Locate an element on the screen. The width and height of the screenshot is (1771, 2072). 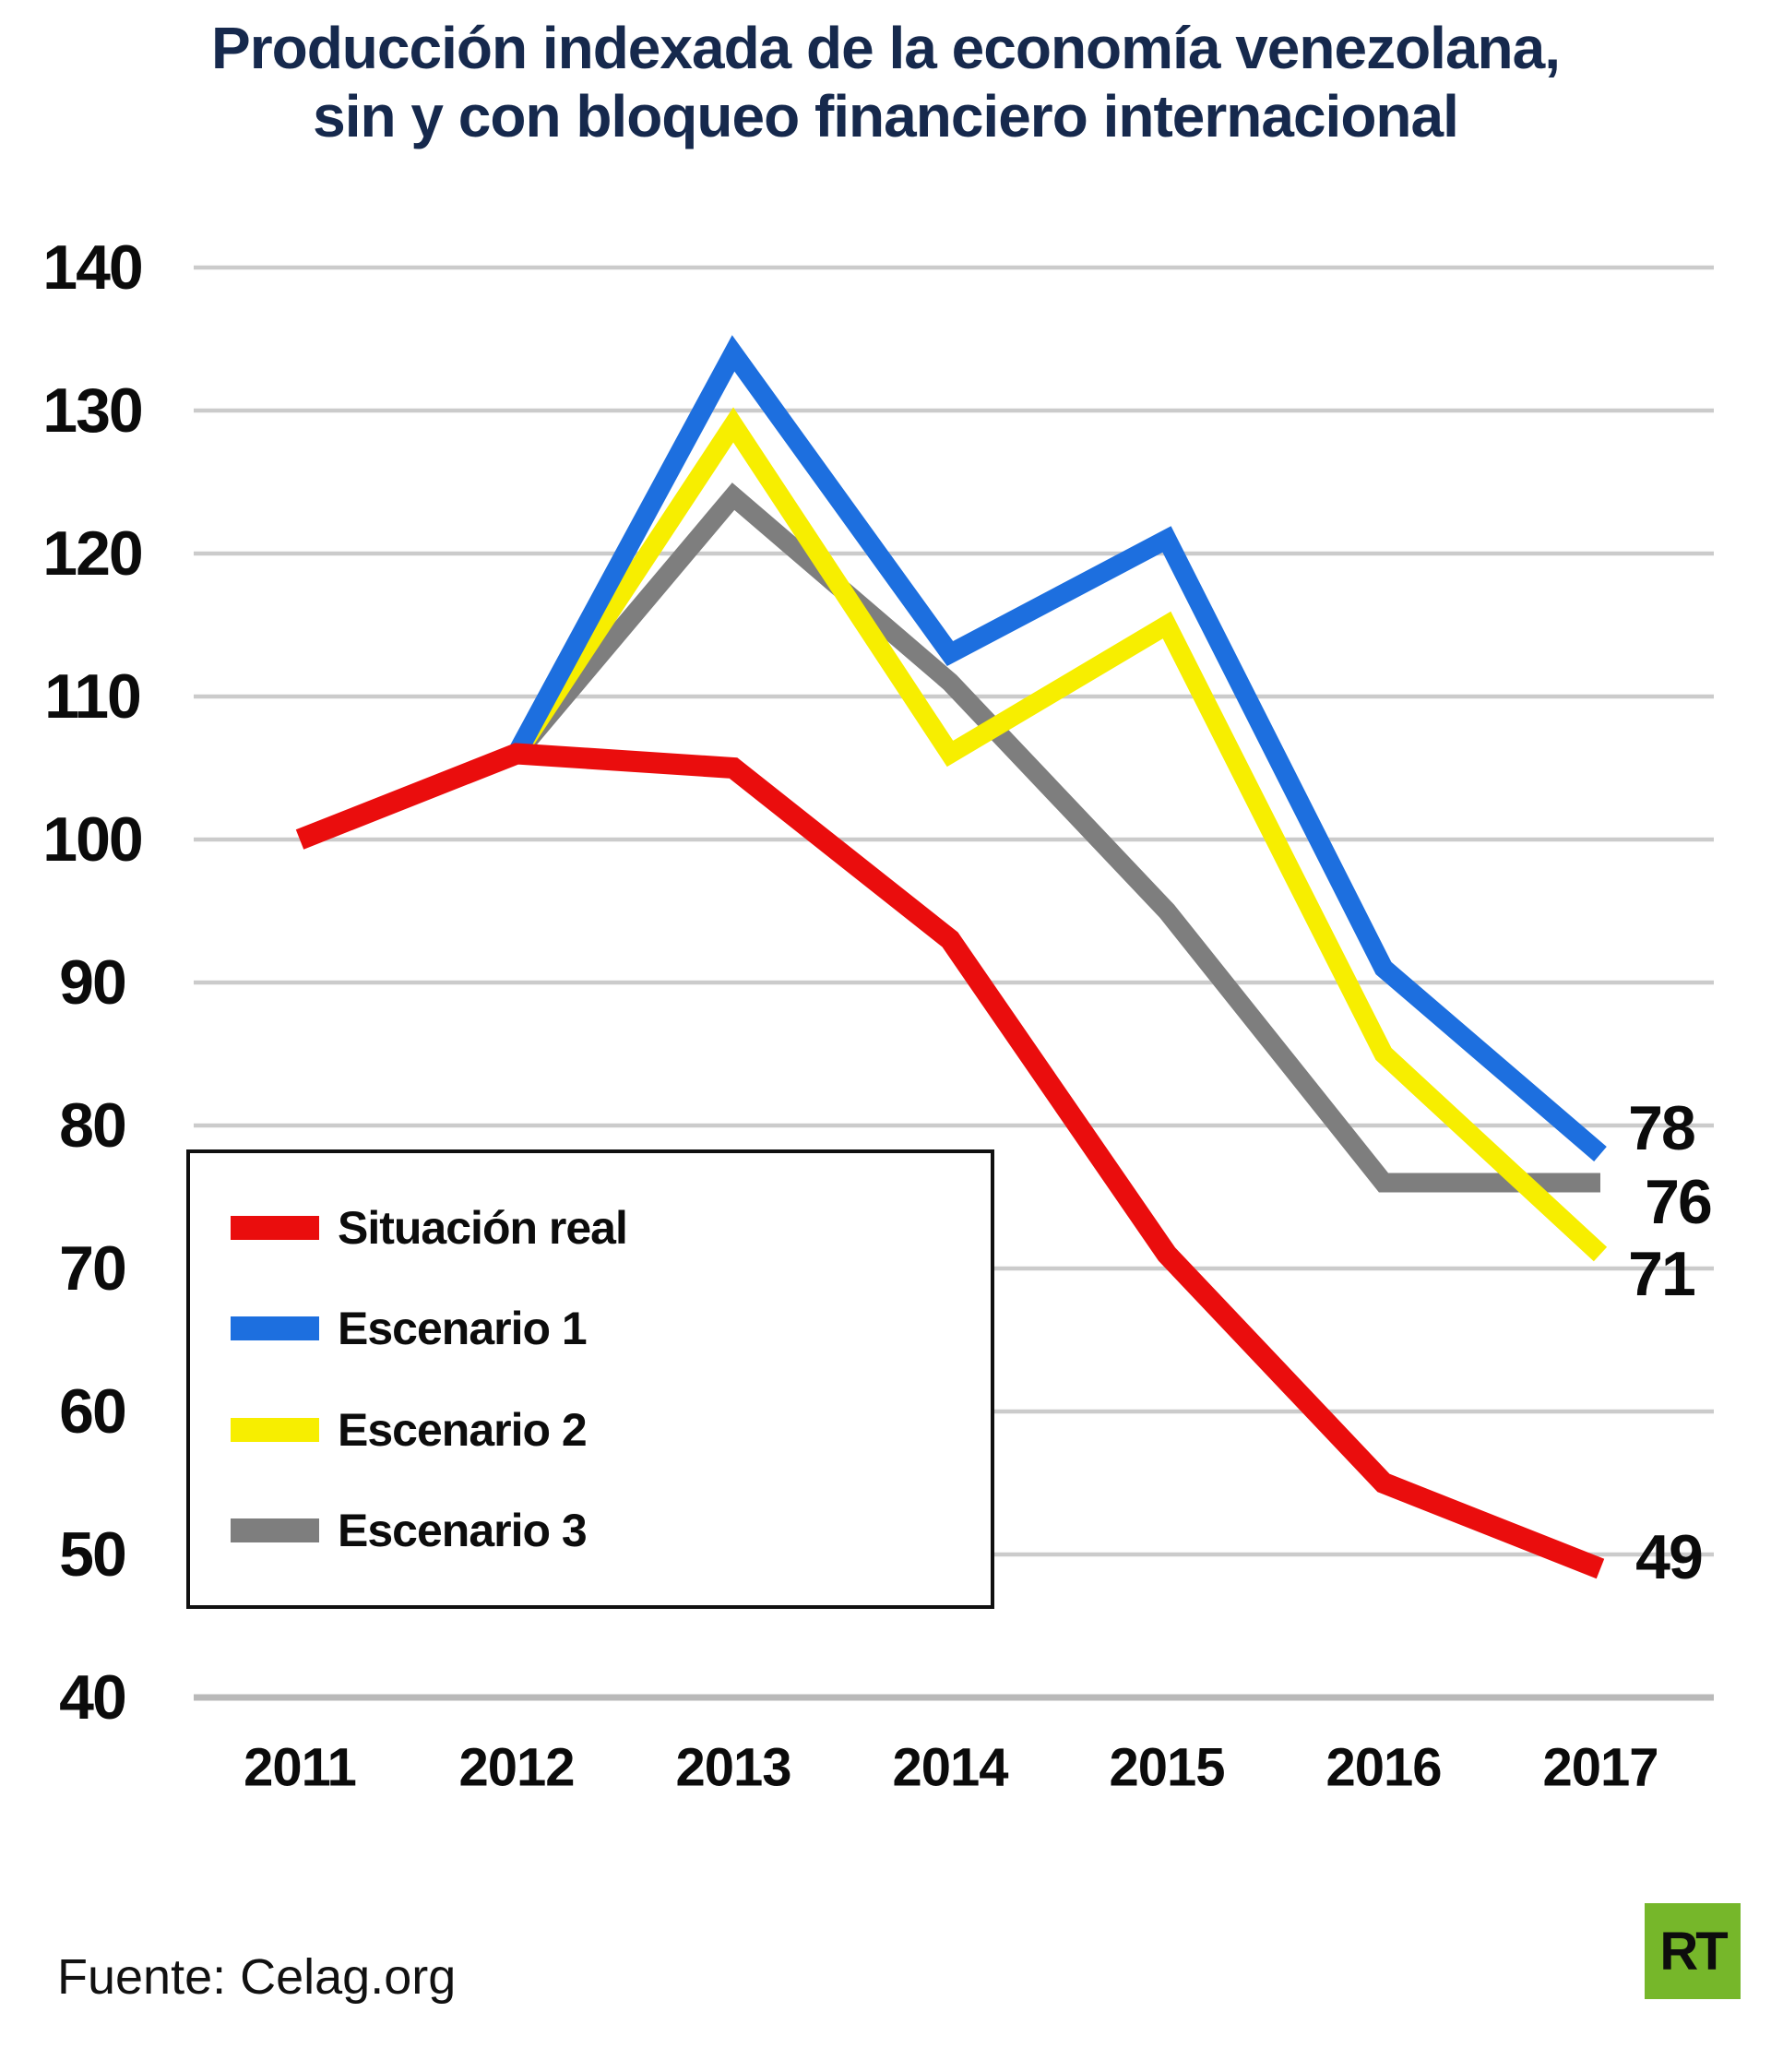
legend-item-escenario-2: Escenario 2 is located at coordinates (606, 1430).